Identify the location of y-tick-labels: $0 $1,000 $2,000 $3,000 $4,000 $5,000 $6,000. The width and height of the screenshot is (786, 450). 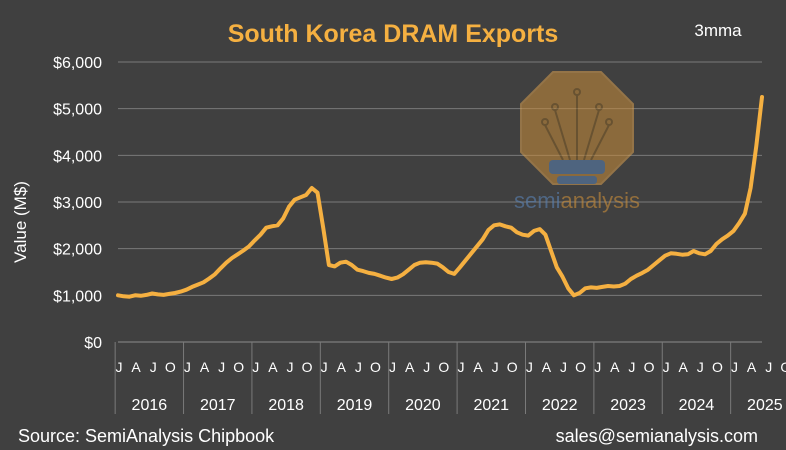
(77, 203).